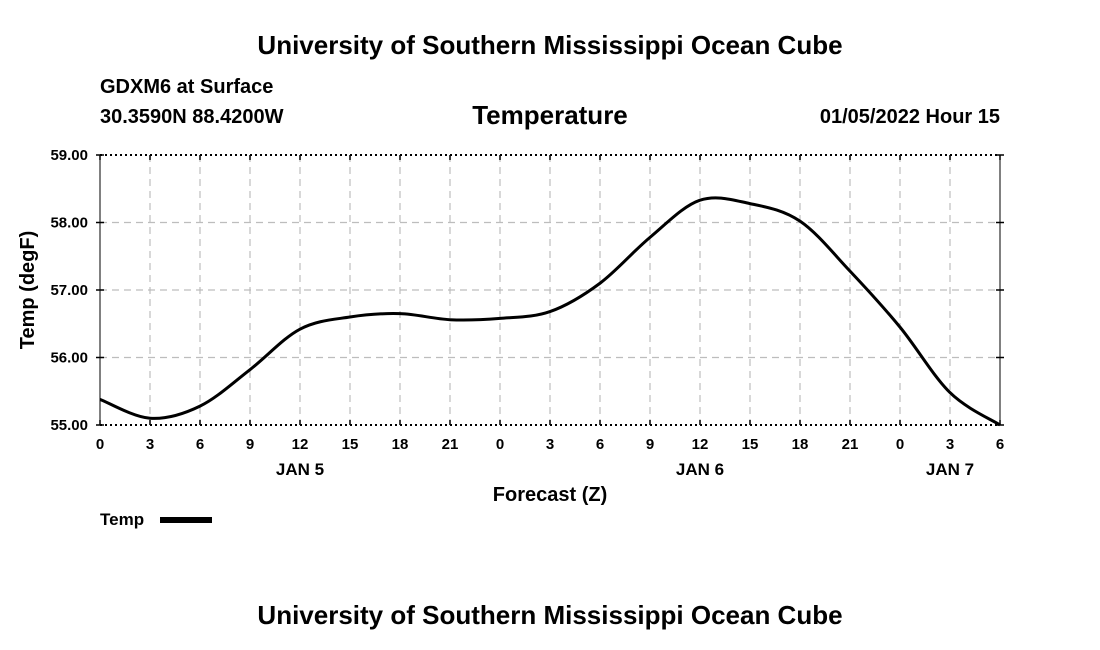  What do you see at coordinates (700, 469) in the screenshot?
I see `day-label: JAN 6` at bounding box center [700, 469].